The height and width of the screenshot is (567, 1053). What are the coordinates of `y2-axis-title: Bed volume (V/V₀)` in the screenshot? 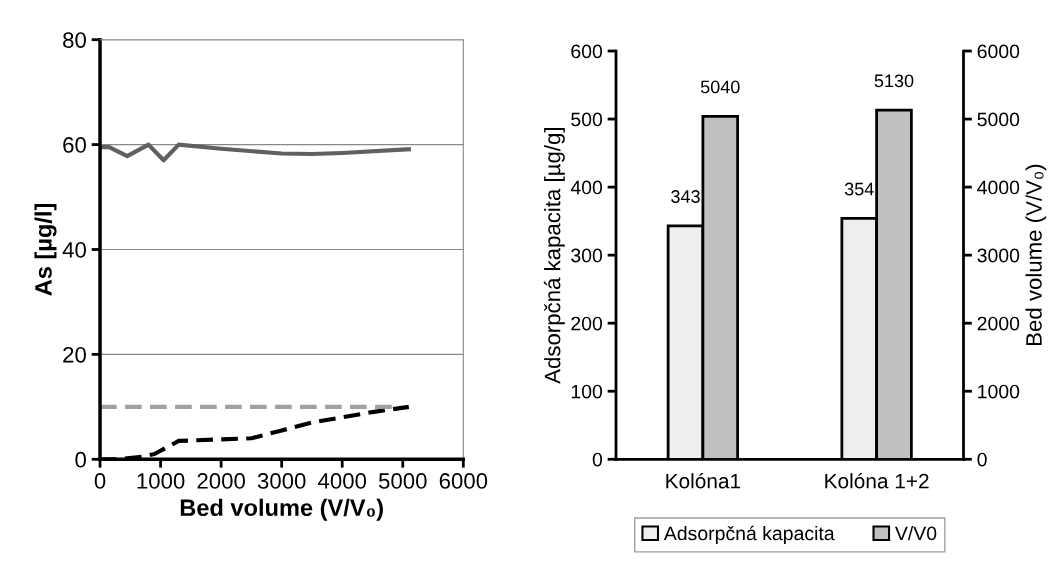 It's located at (1036, 255).